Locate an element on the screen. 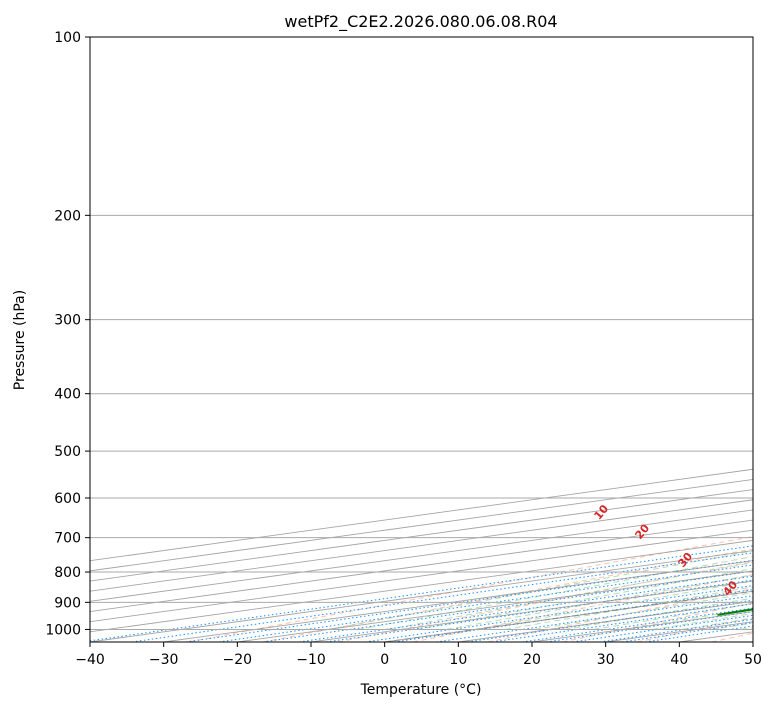 This screenshot has width=775, height=708. y-tick-label: 800 is located at coordinates (67, 573).